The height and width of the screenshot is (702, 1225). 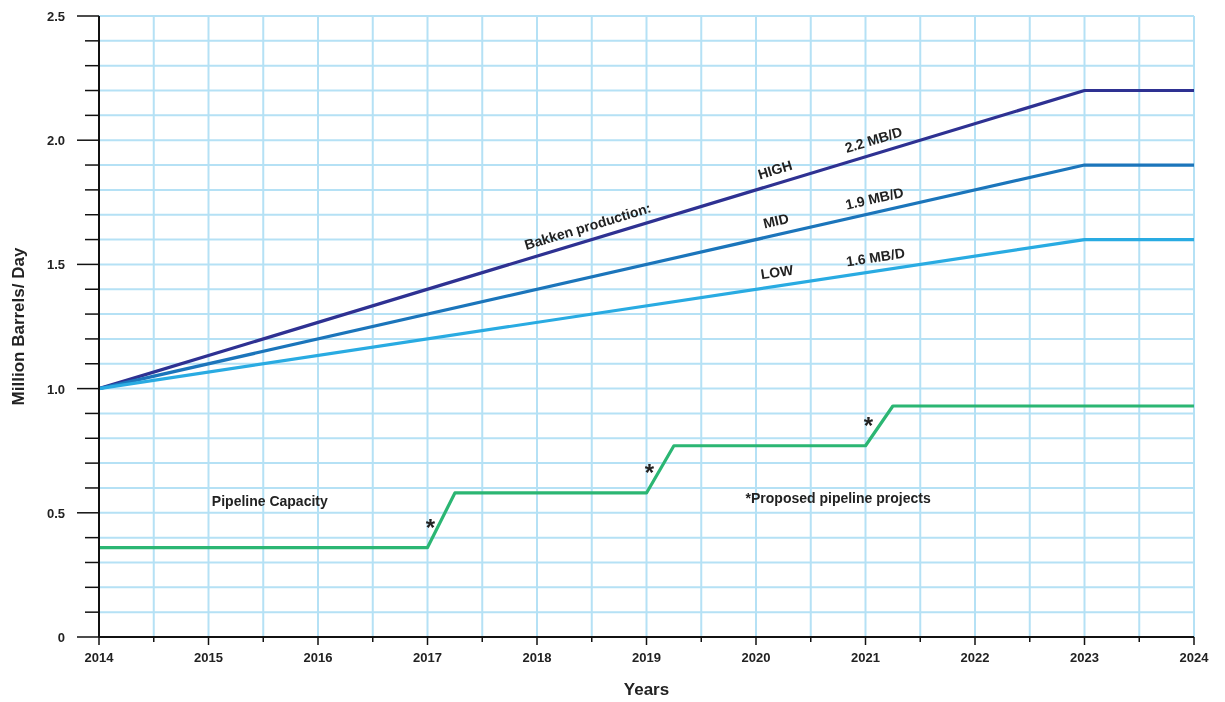 I want to click on x-tick-label: 2017, so click(x=427, y=657).